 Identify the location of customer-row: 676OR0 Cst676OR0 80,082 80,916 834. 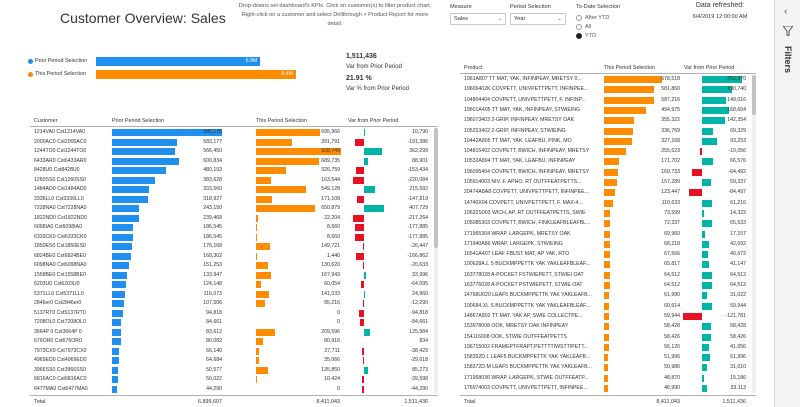
(231, 341).